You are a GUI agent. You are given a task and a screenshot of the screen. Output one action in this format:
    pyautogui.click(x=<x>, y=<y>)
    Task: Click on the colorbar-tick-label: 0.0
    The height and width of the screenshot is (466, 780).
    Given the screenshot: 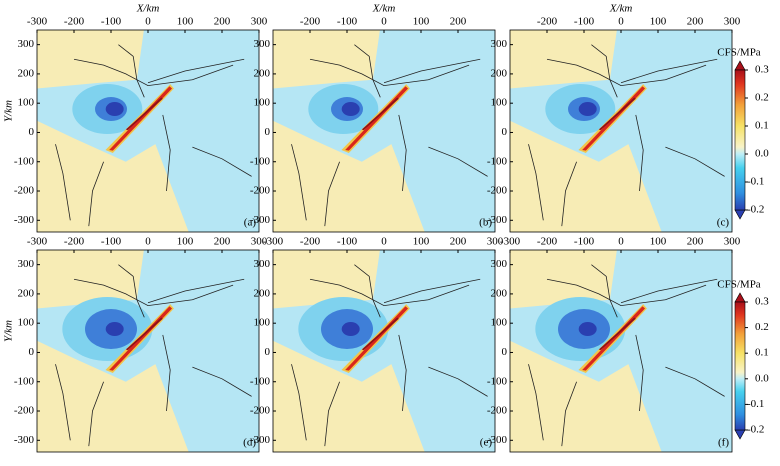 What is the action you would take?
    pyautogui.click(x=762, y=378)
    